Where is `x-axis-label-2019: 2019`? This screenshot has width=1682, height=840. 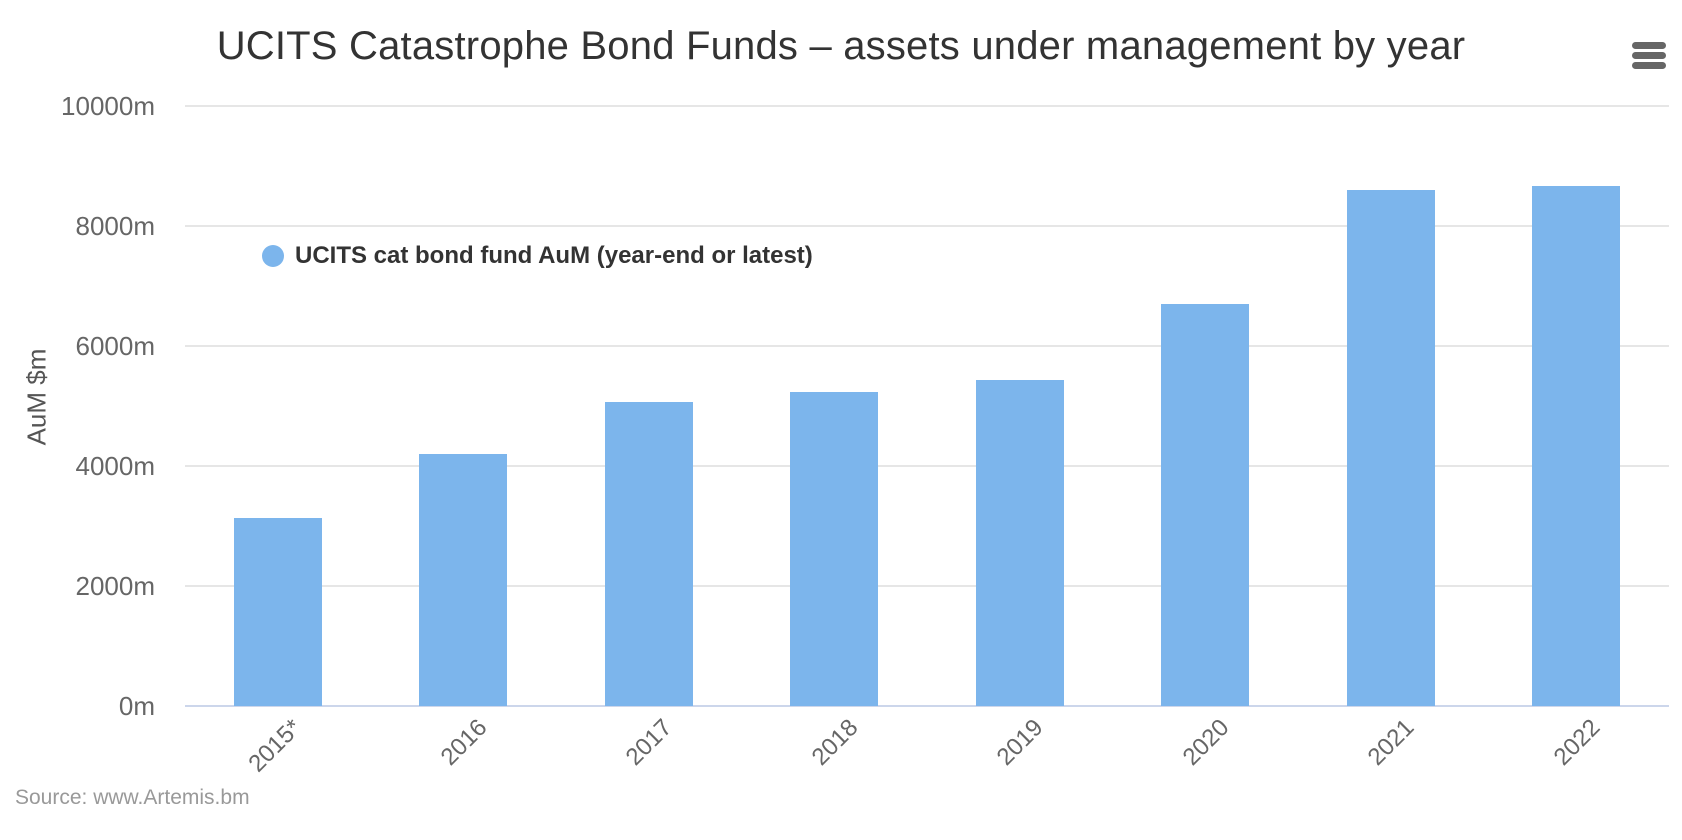
x-axis-label-2019: 2019 is located at coordinates (1020, 742).